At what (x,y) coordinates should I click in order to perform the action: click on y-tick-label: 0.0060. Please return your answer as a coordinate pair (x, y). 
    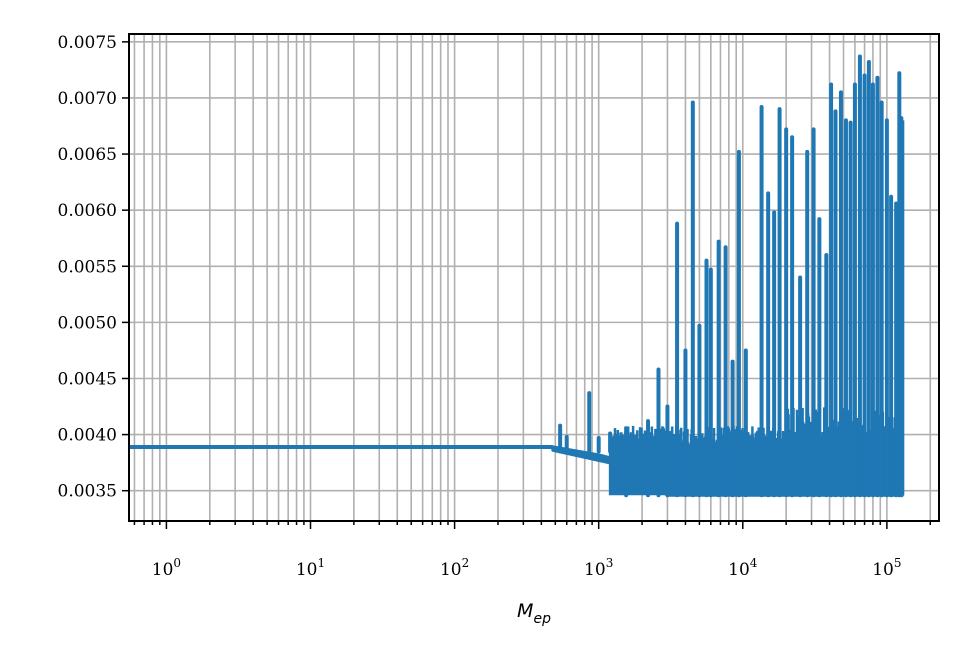
    Looking at the image, I should click on (87, 211).